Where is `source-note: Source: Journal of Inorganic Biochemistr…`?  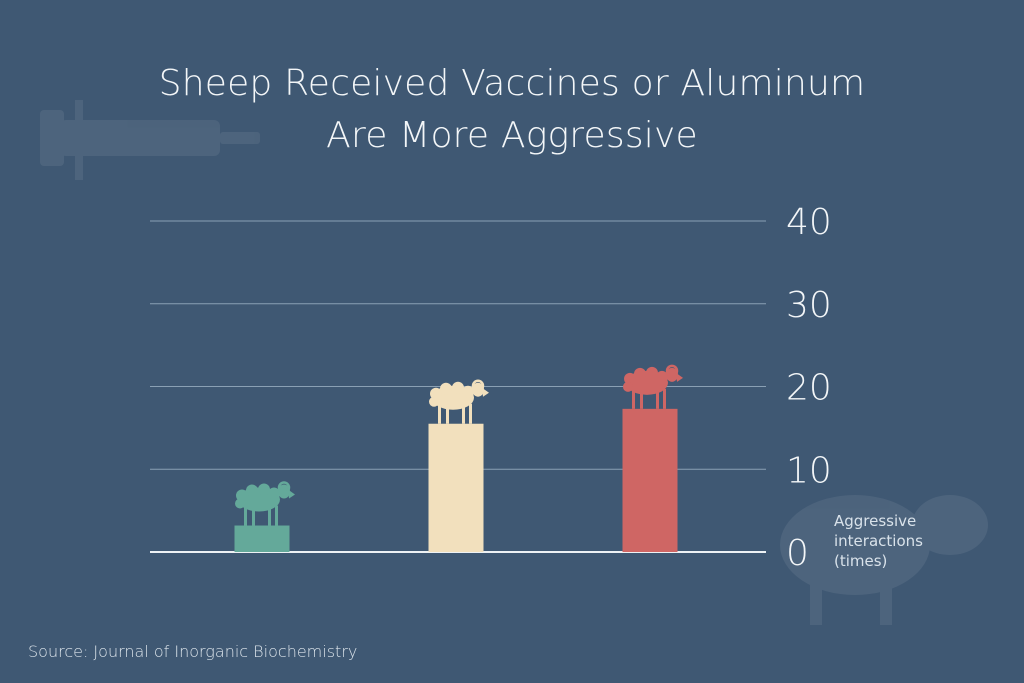 source-note: Source: Journal of Inorganic Biochemistr… is located at coordinates (193, 651).